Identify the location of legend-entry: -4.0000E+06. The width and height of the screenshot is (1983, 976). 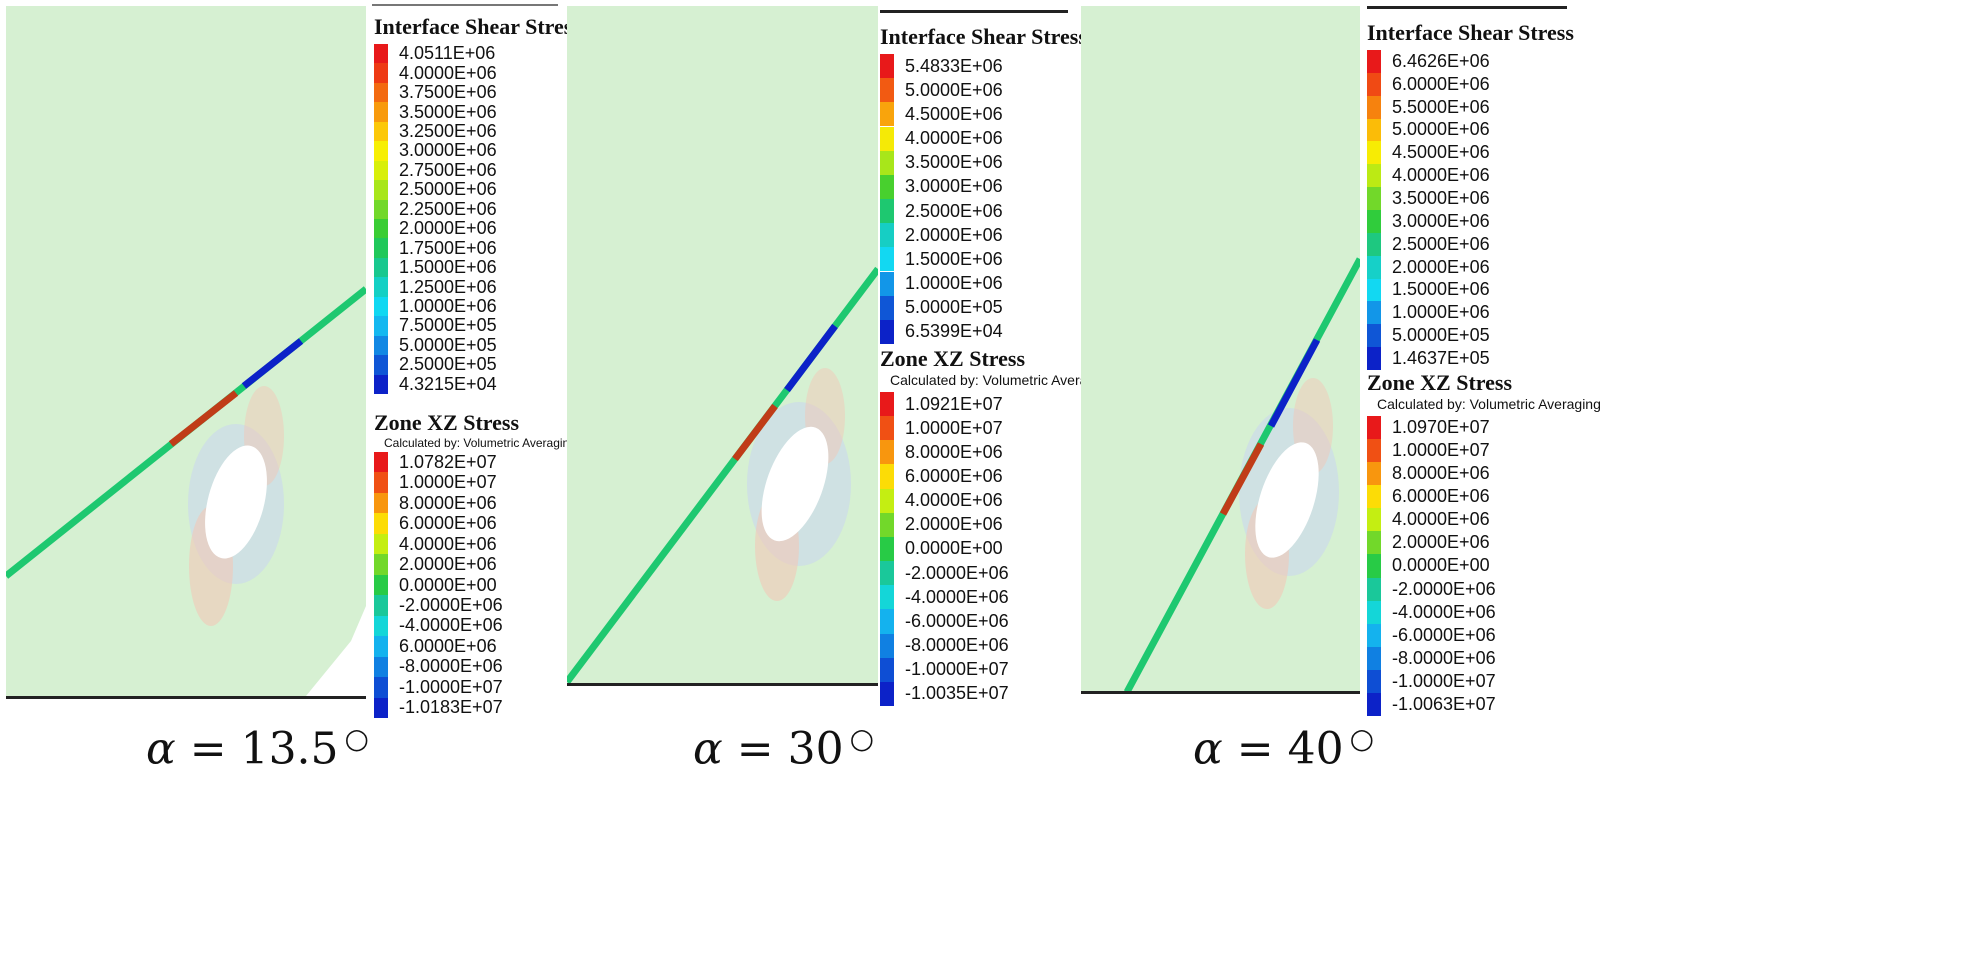
(944, 597).